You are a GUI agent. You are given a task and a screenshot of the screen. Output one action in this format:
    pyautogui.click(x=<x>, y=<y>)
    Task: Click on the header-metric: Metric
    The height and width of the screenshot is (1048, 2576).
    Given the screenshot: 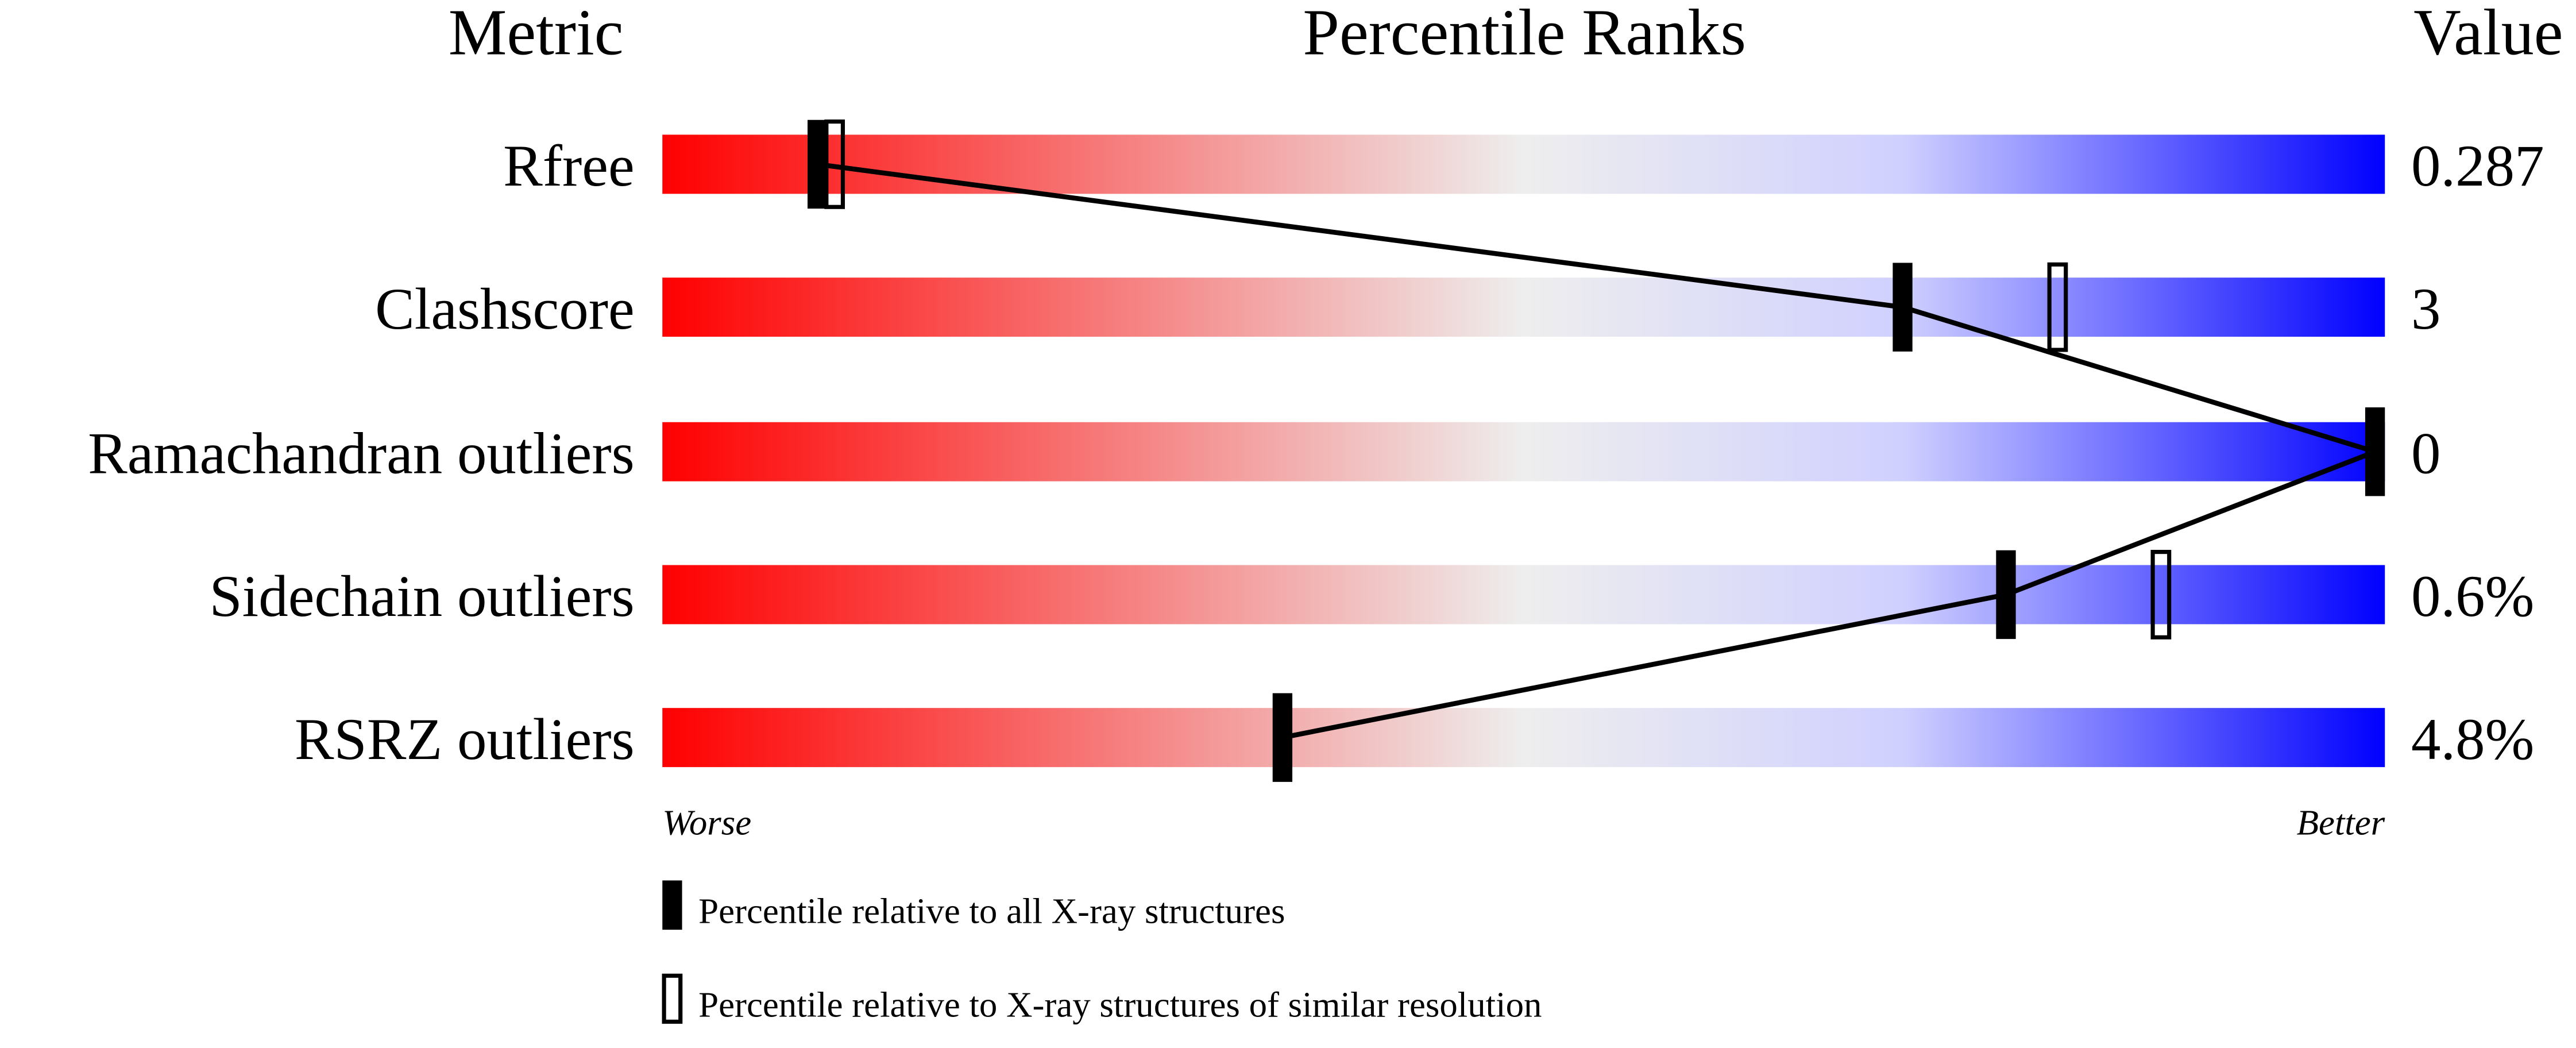 What is the action you would take?
    pyautogui.click(x=536, y=34)
    